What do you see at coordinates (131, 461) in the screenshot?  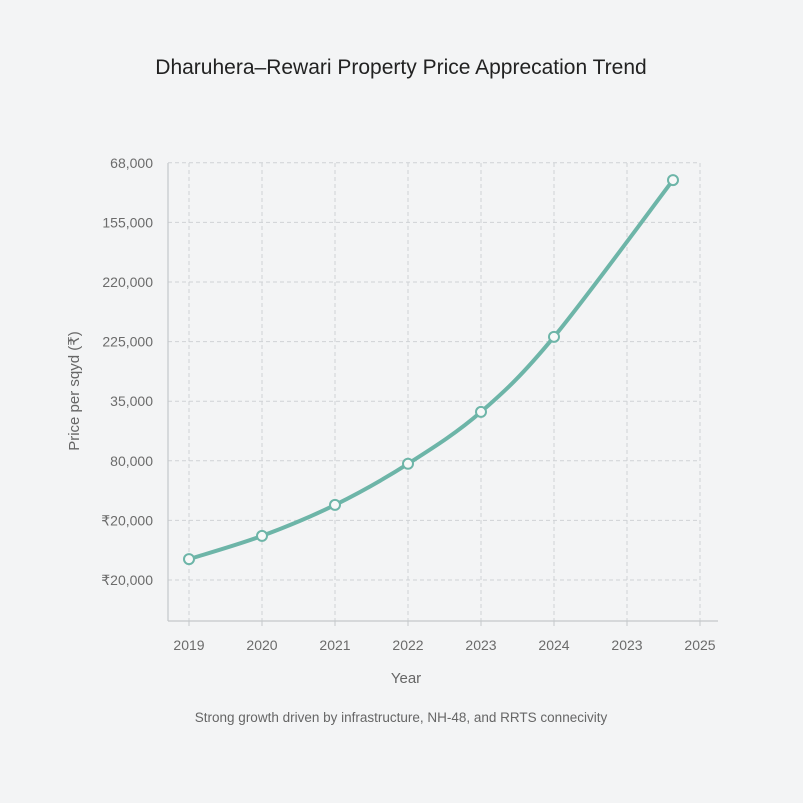 I see `y-tick-label: 80,000` at bounding box center [131, 461].